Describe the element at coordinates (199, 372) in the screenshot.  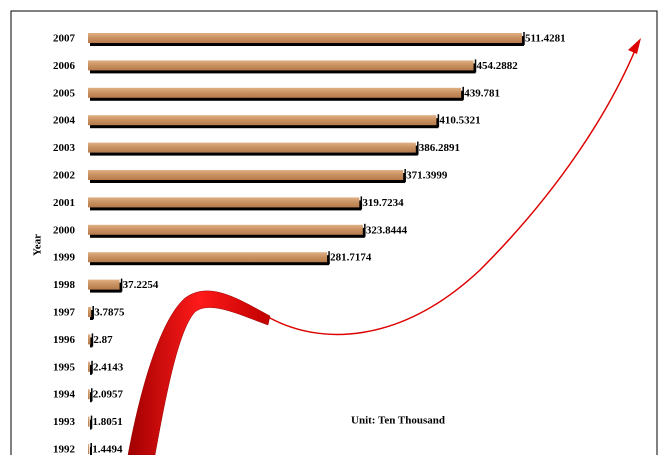
I see `trend-ribbon` at that location.